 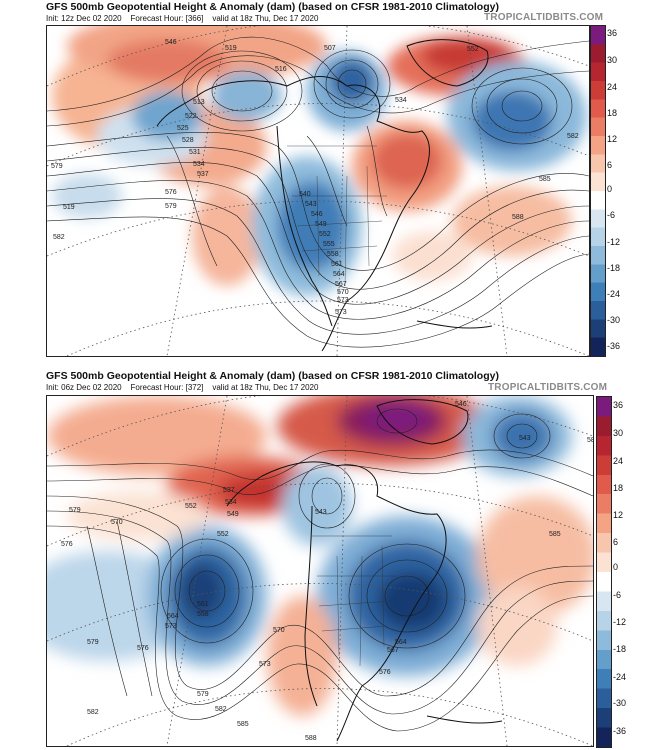 What do you see at coordinates (199, 102) in the screenshot?
I see `contour-label: 513` at bounding box center [199, 102].